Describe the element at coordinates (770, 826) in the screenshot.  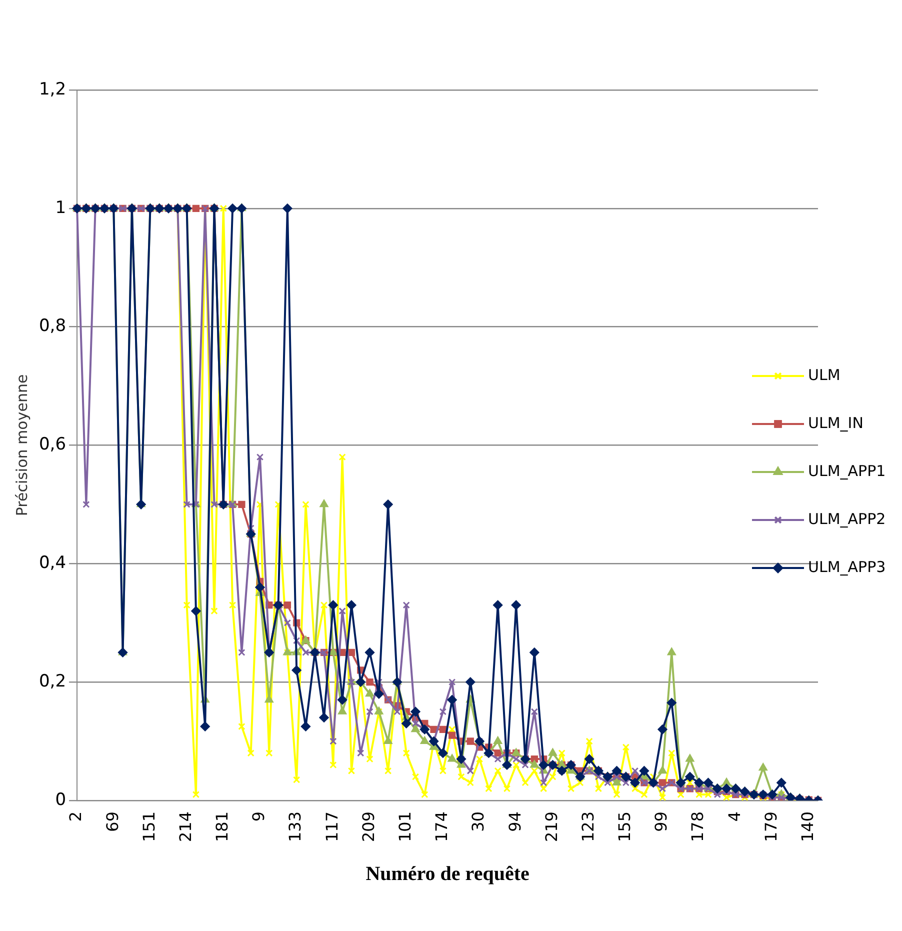
I see `x-tick-label: 179` at that location.